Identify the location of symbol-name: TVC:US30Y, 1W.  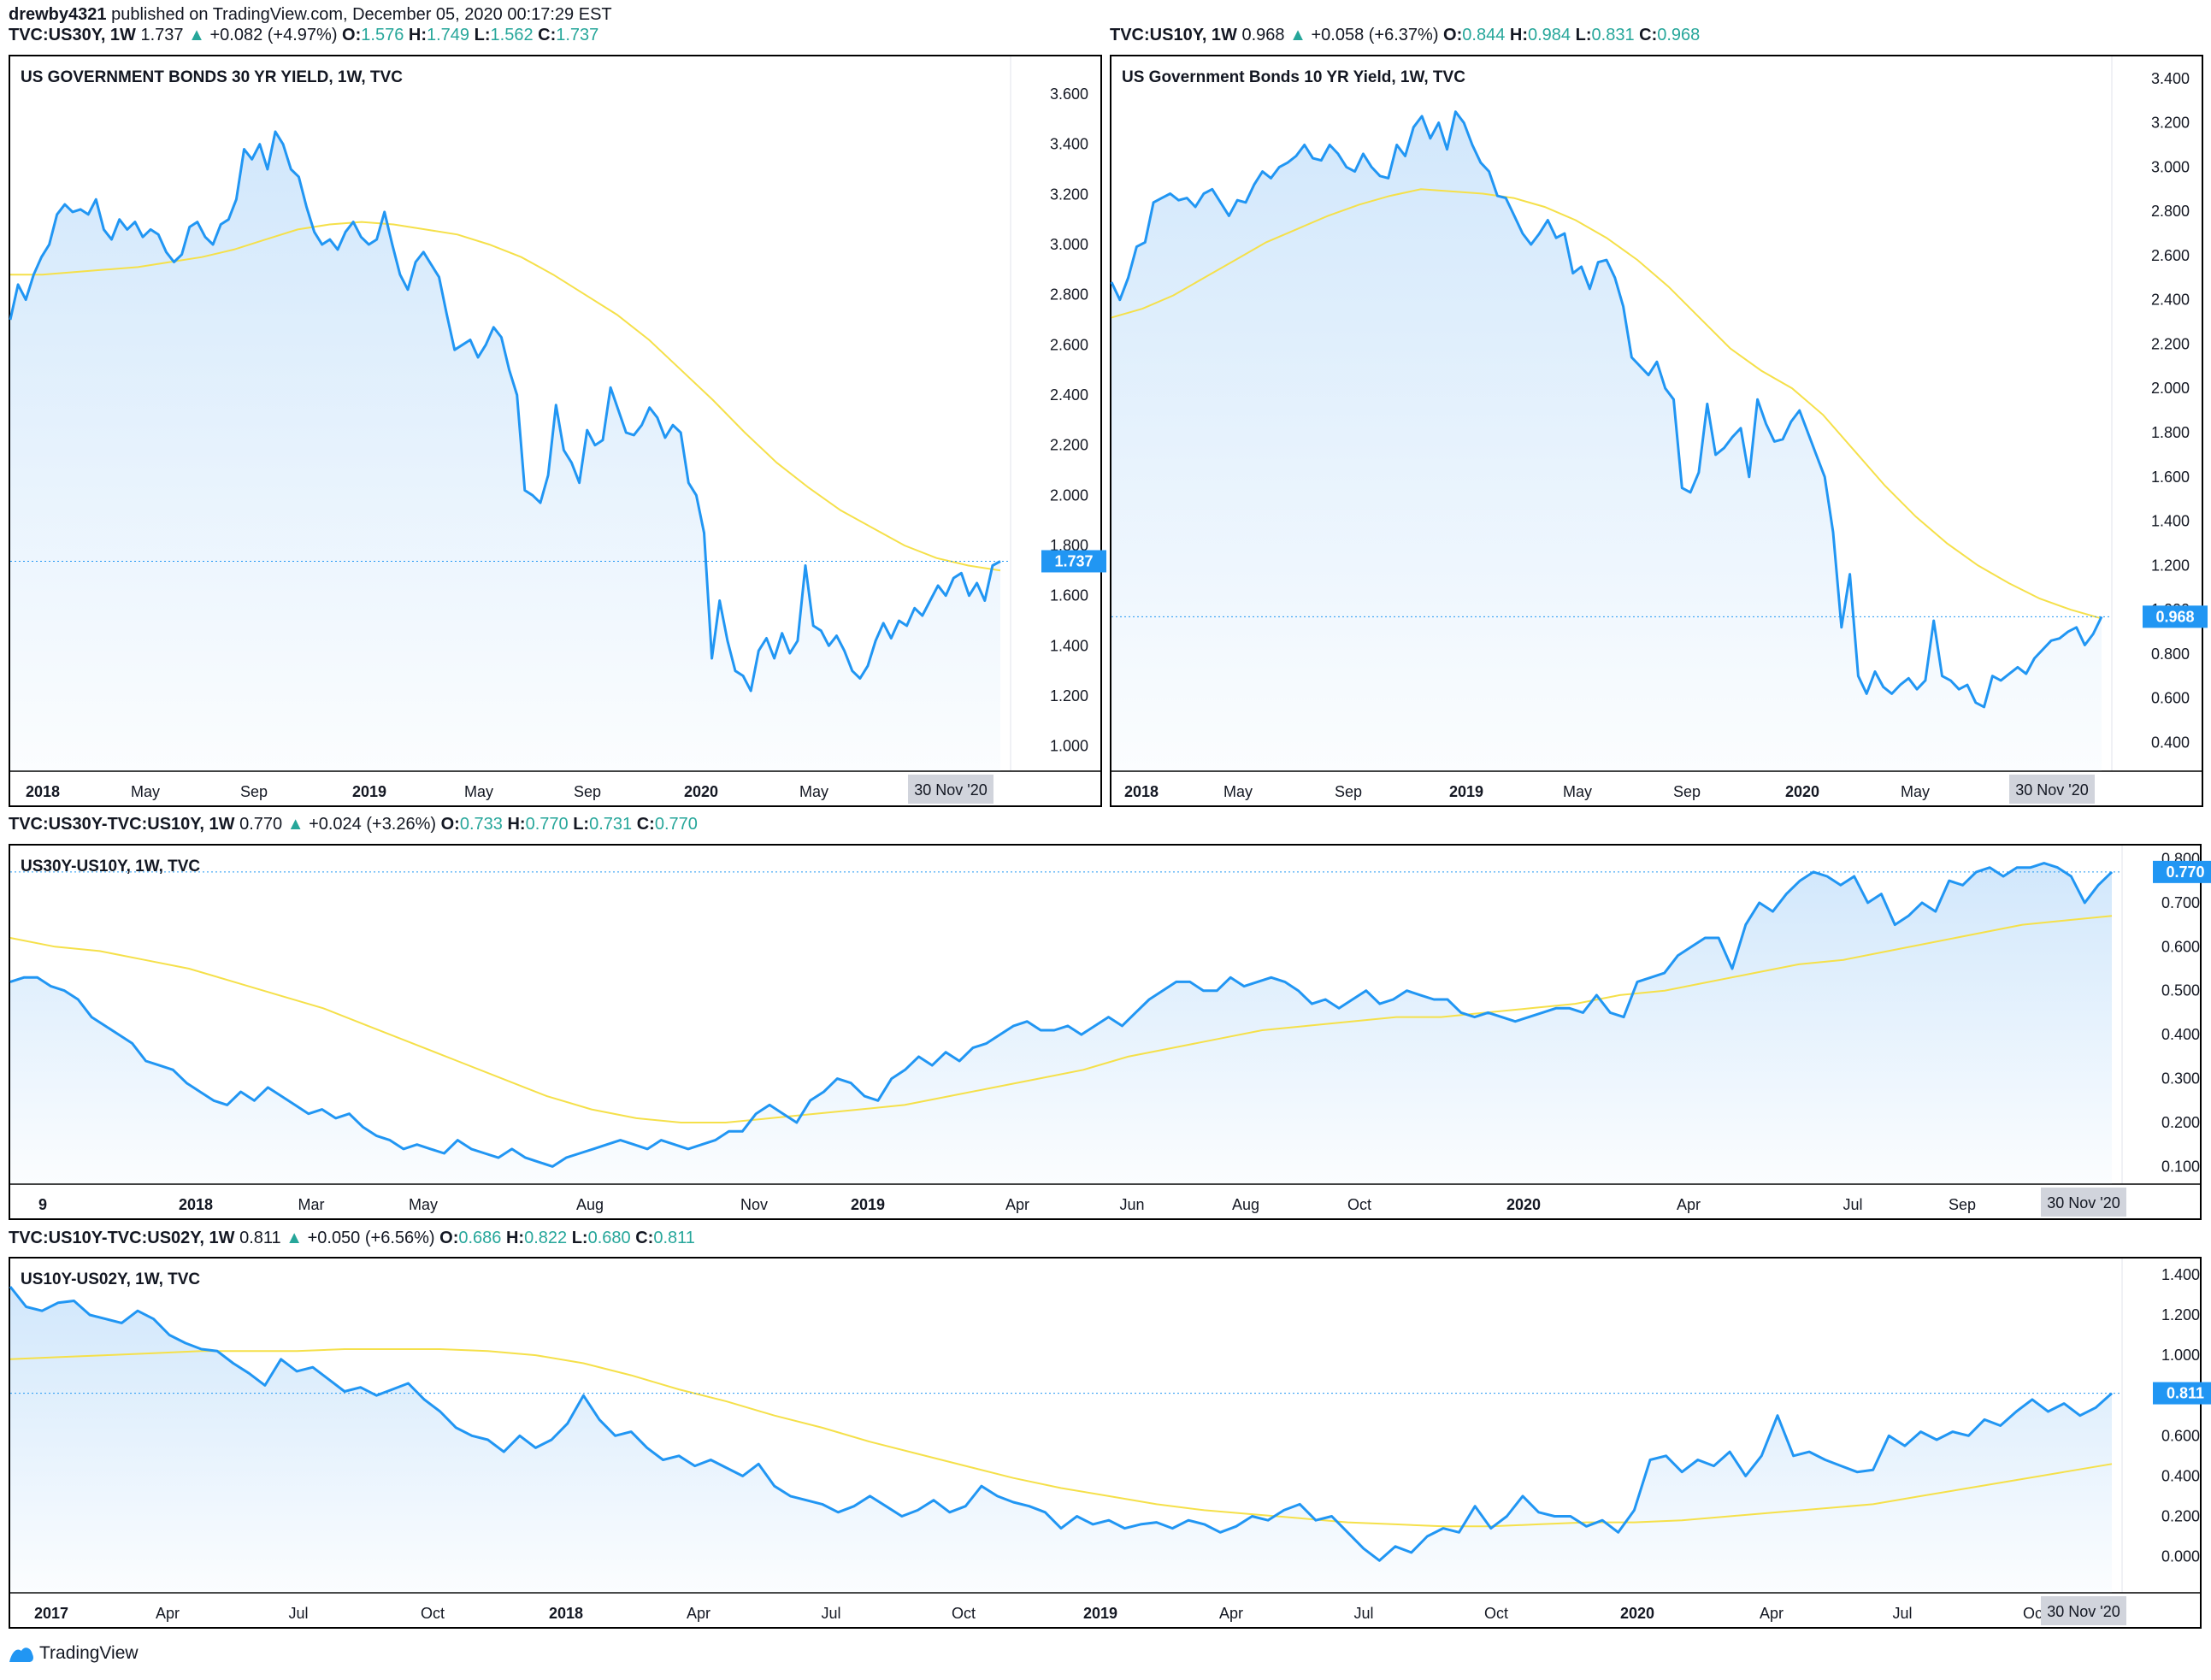
(73, 35).